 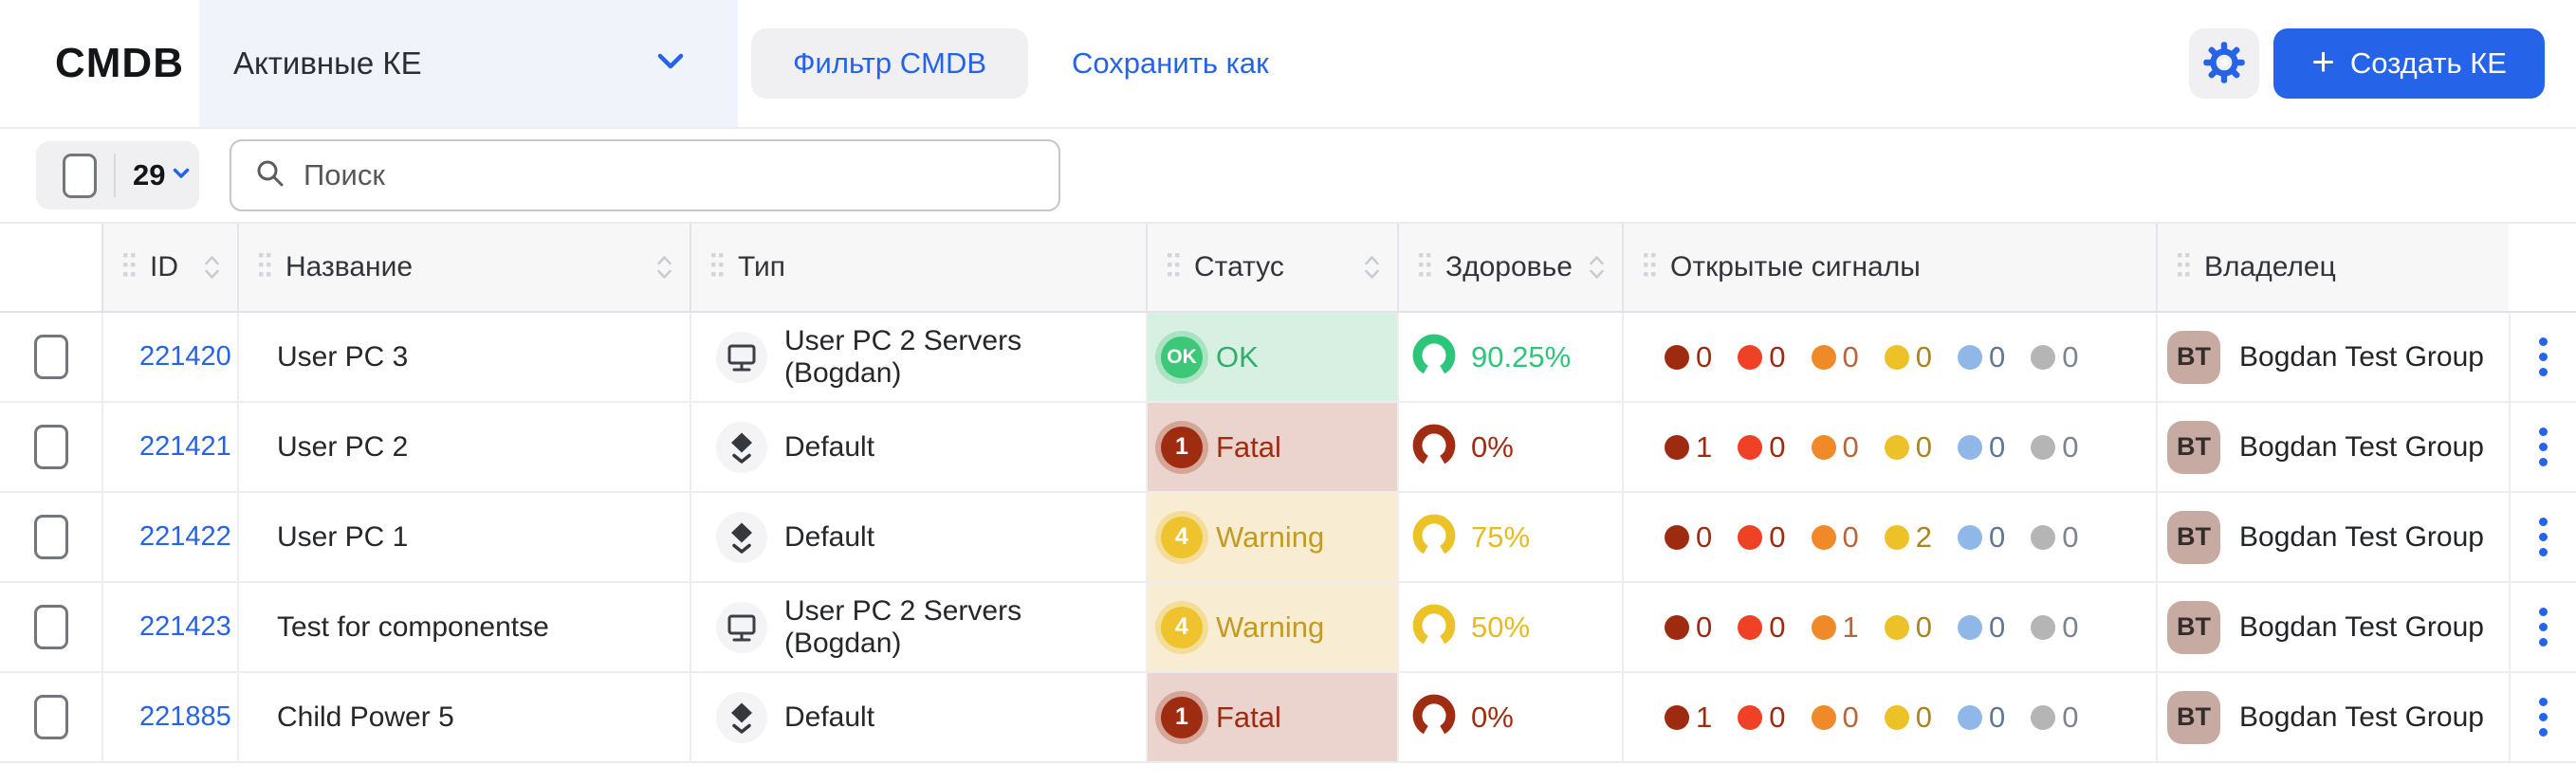 I want to click on signal-dot-medium, so click(x=1823, y=447).